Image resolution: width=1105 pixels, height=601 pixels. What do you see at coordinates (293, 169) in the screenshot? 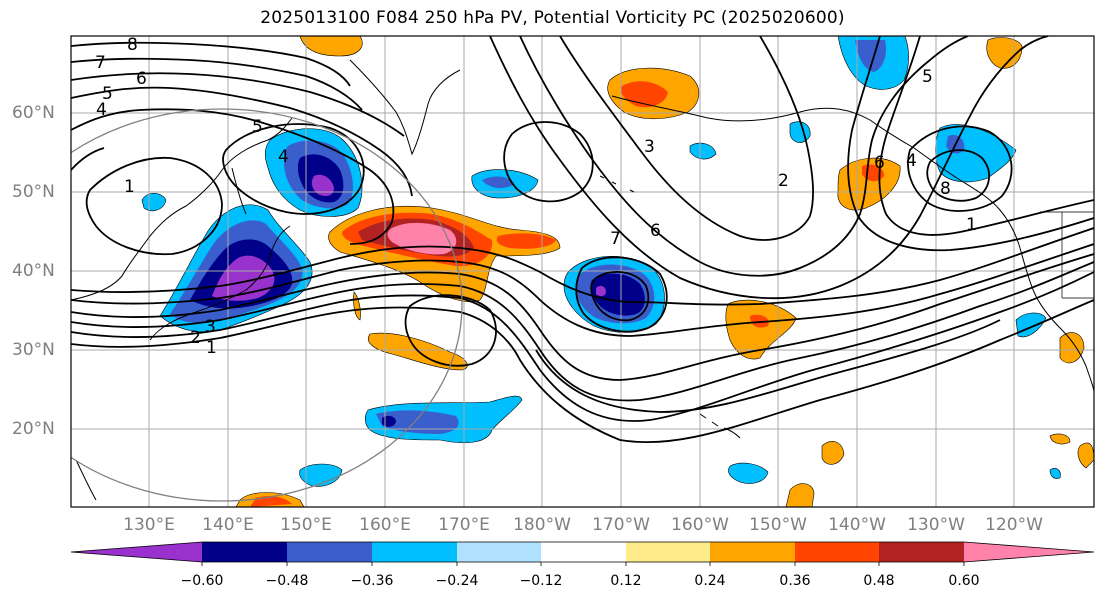
I see `contour-low-kuril` at bounding box center [293, 169].